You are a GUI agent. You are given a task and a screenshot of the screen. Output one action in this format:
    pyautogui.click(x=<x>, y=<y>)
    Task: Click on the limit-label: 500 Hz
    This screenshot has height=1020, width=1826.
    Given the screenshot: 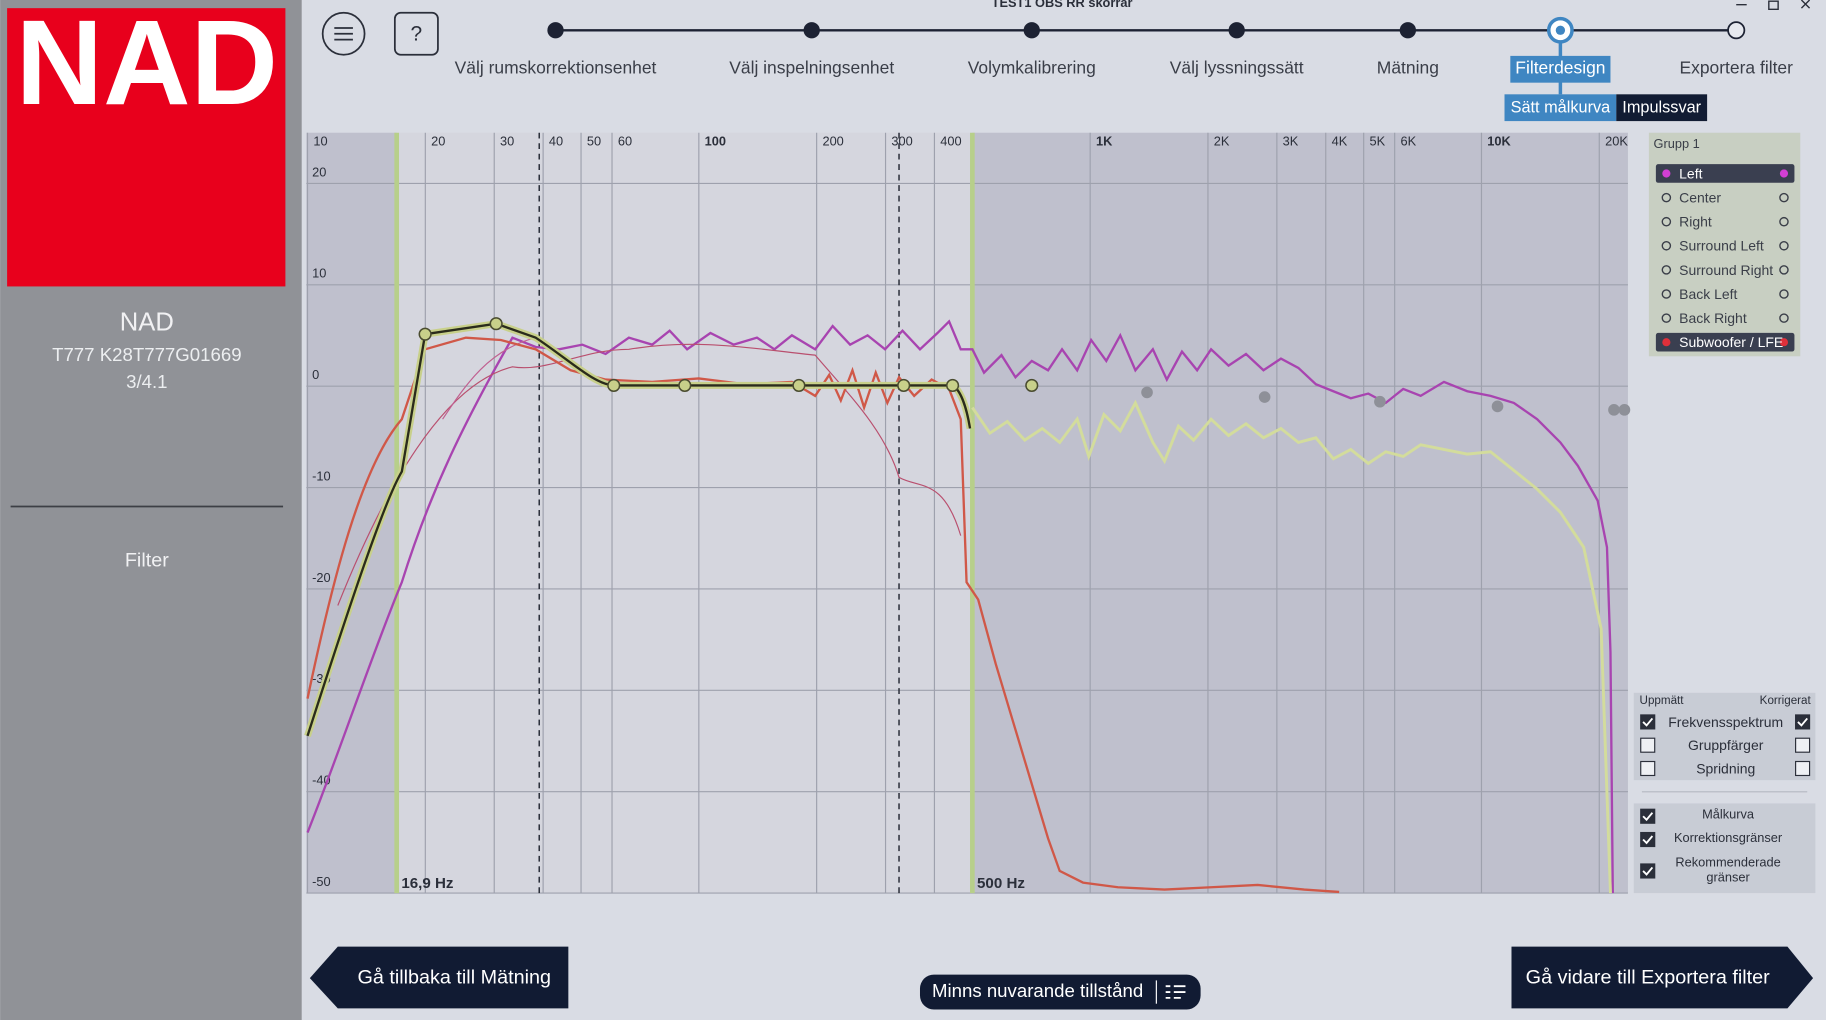 What is the action you would take?
    pyautogui.click(x=1001, y=883)
    